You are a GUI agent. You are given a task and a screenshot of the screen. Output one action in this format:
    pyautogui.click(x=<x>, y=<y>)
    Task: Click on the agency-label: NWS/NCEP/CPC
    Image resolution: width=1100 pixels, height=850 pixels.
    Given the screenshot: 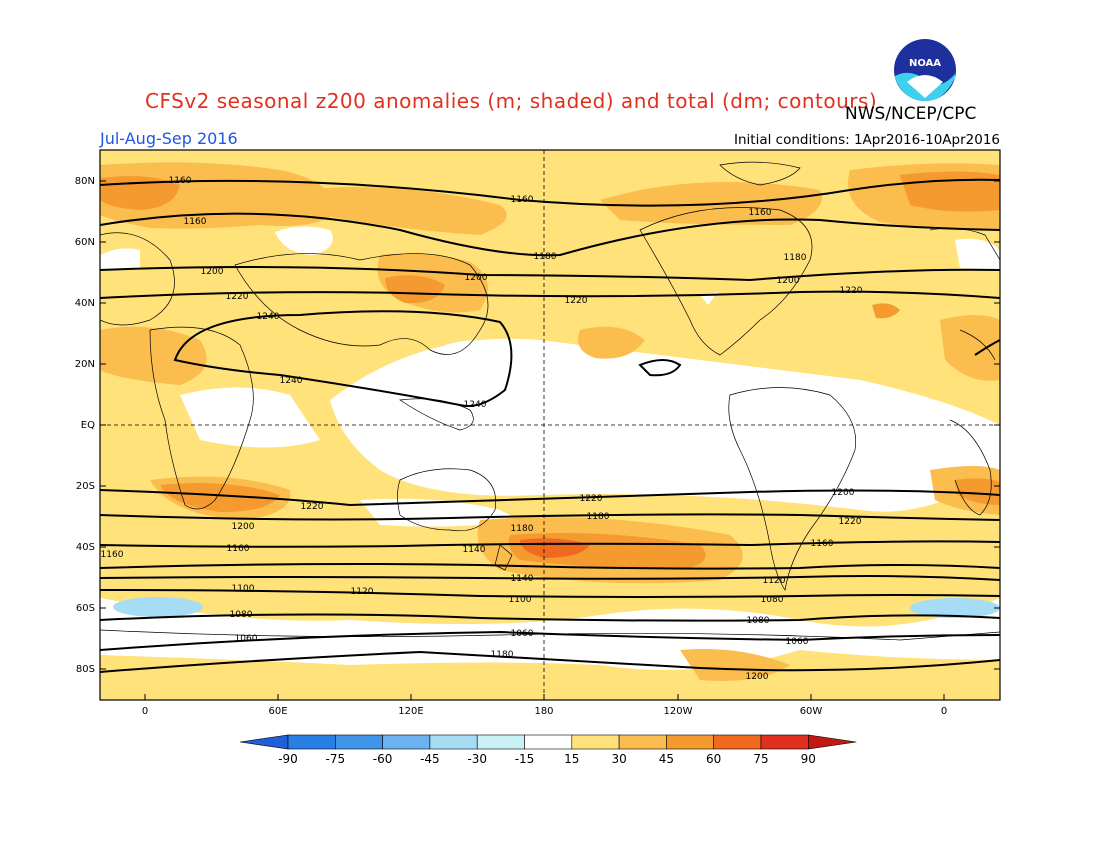 What is the action you would take?
    pyautogui.click(x=911, y=114)
    